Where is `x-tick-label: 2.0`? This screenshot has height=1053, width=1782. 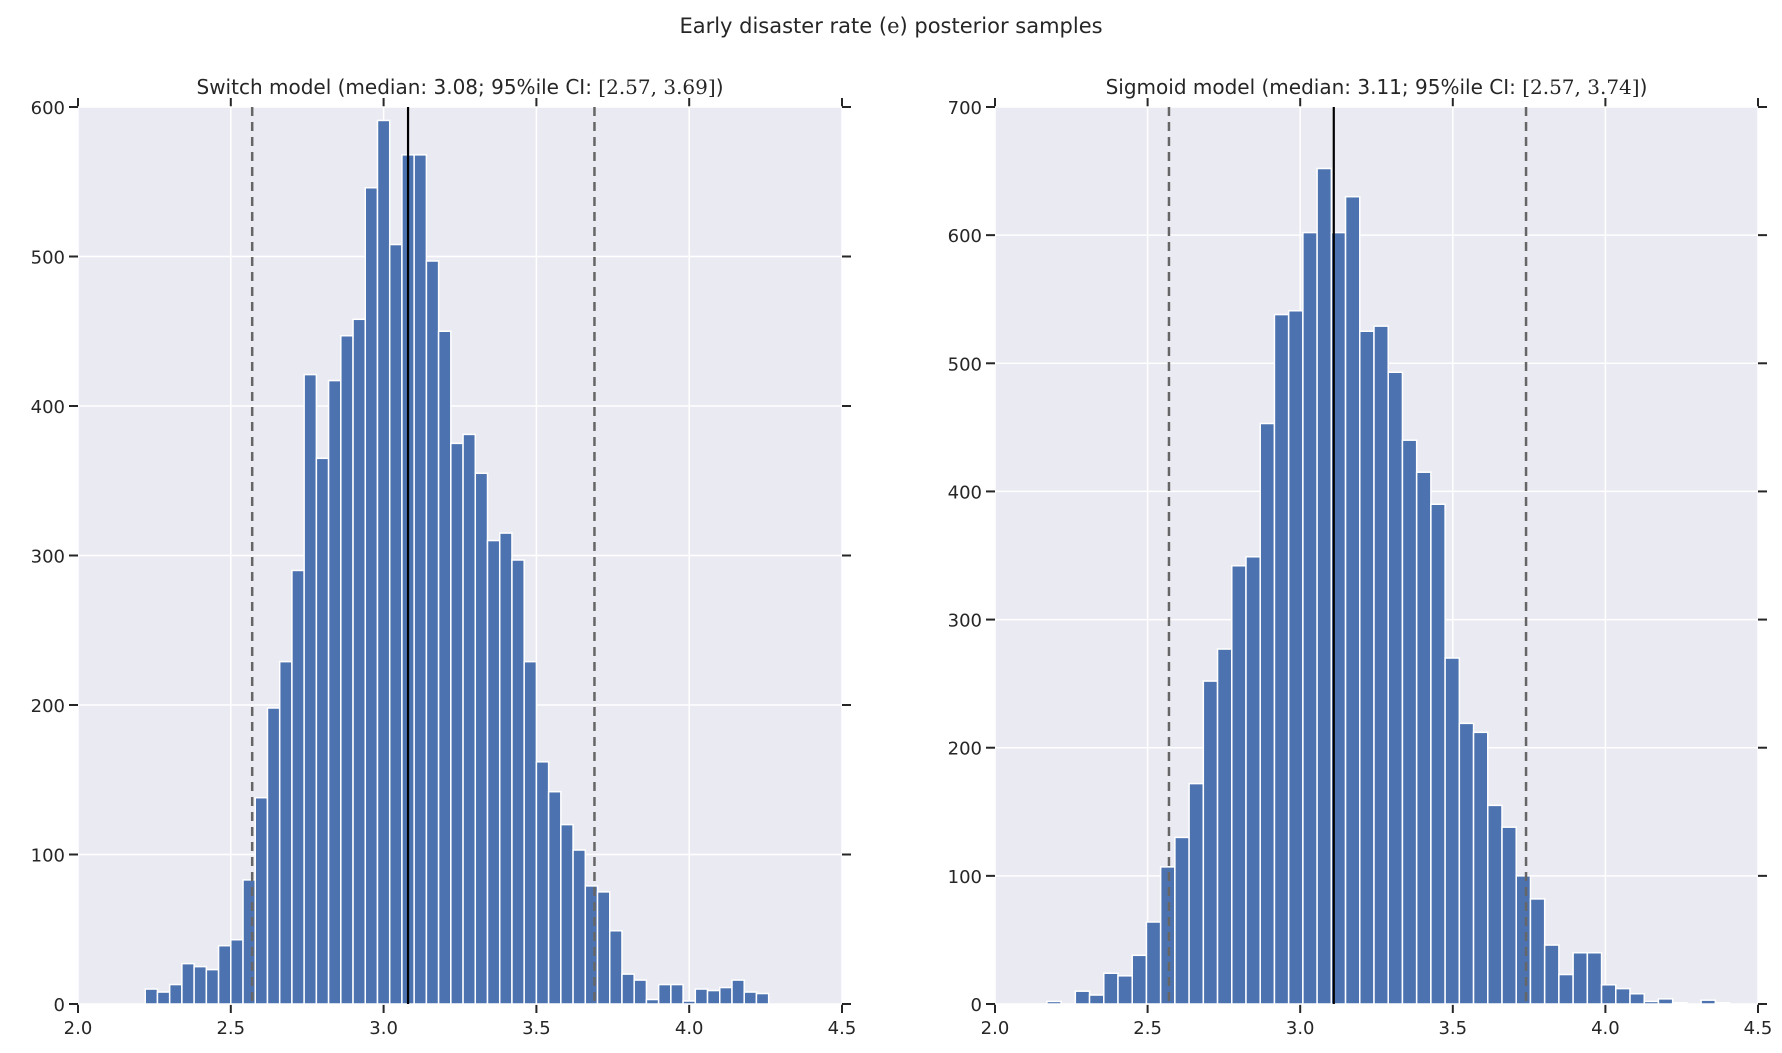 x-tick-label: 2.0 is located at coordinates (995, 1028).